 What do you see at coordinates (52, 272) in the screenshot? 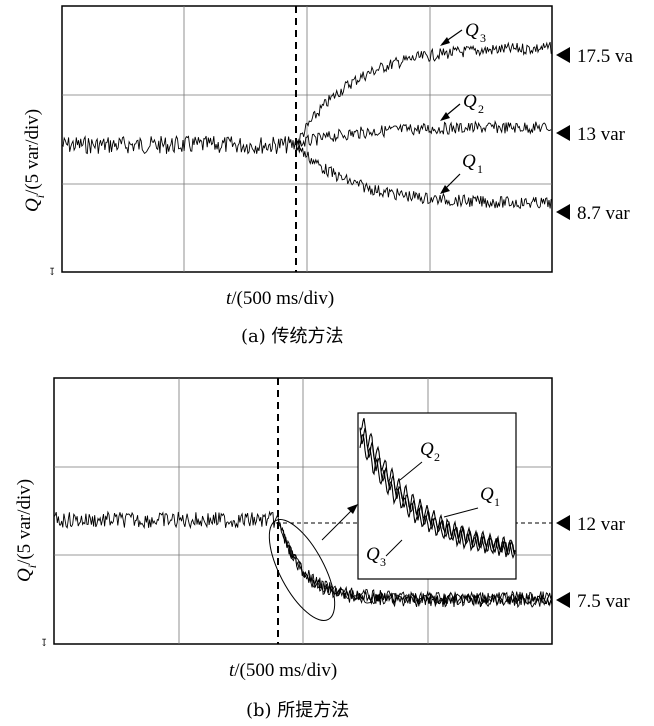
I see `a-origin-marker: ↧` at bounding box center [52, 272].